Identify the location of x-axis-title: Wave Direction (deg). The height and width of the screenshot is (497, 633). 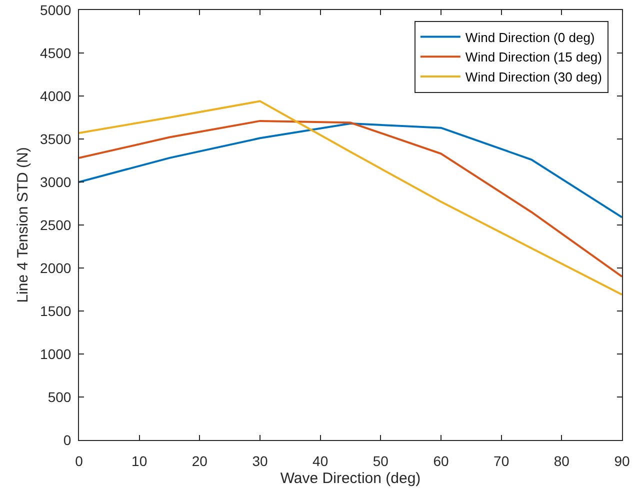
(350, 478).